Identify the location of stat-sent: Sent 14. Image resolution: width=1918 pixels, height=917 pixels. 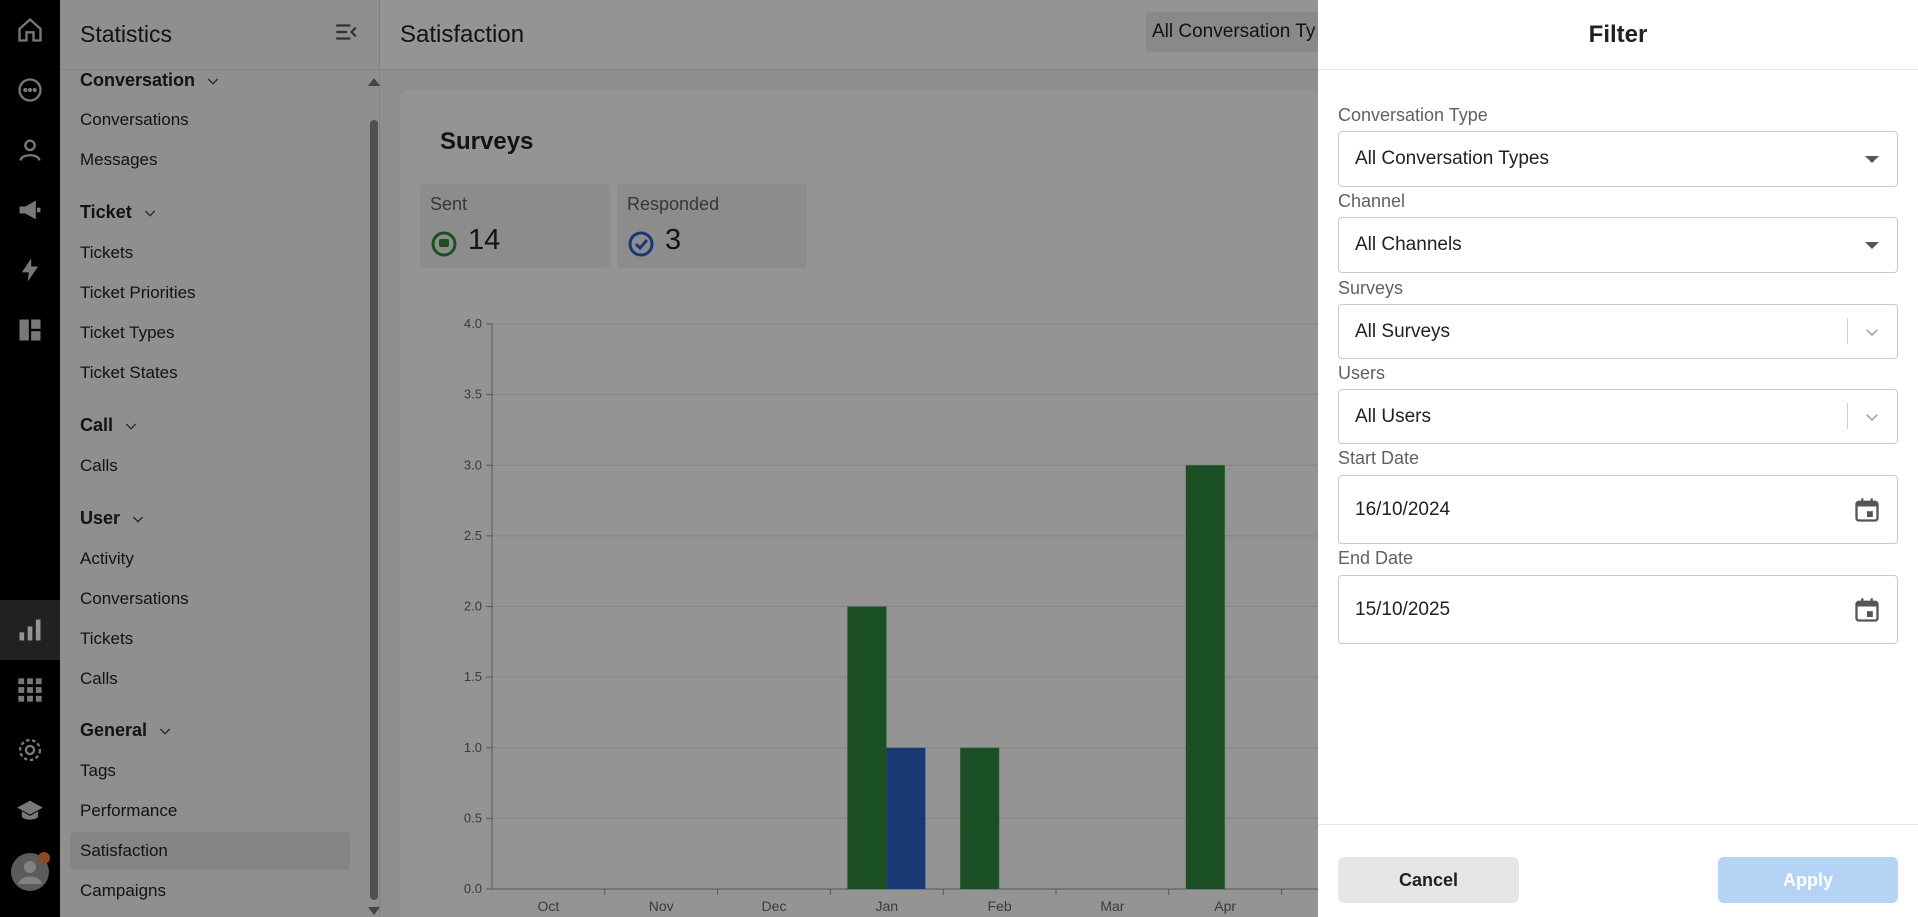
(515, 226).